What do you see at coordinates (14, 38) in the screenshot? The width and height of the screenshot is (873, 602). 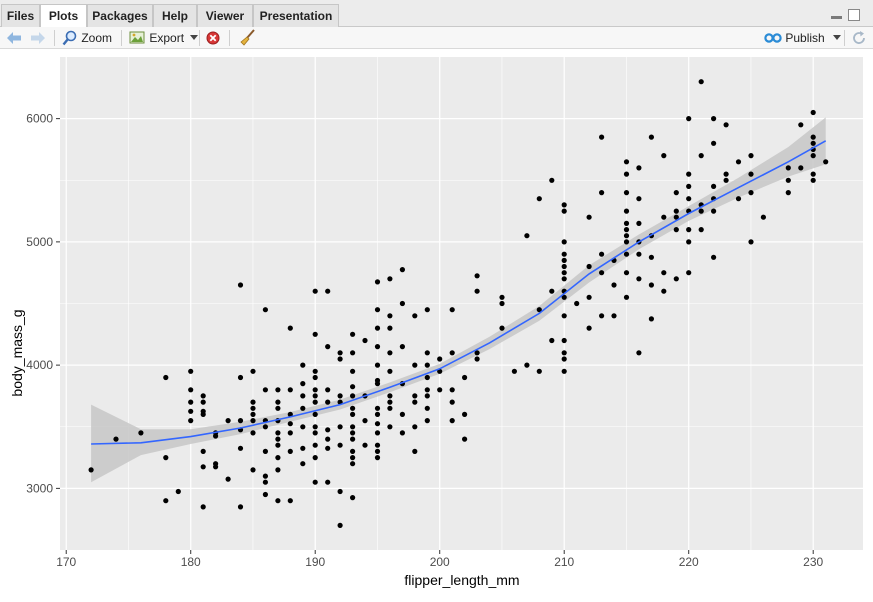 I see `arrow-left-icon` at bounding box center [14, 38].